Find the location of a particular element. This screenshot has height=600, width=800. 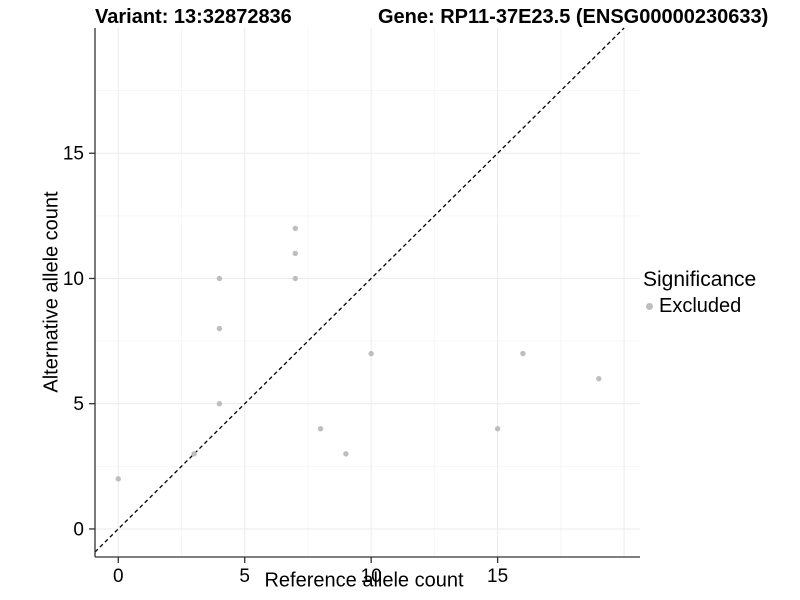

x-tick-label: 10 is located at coordinates (371, 576).